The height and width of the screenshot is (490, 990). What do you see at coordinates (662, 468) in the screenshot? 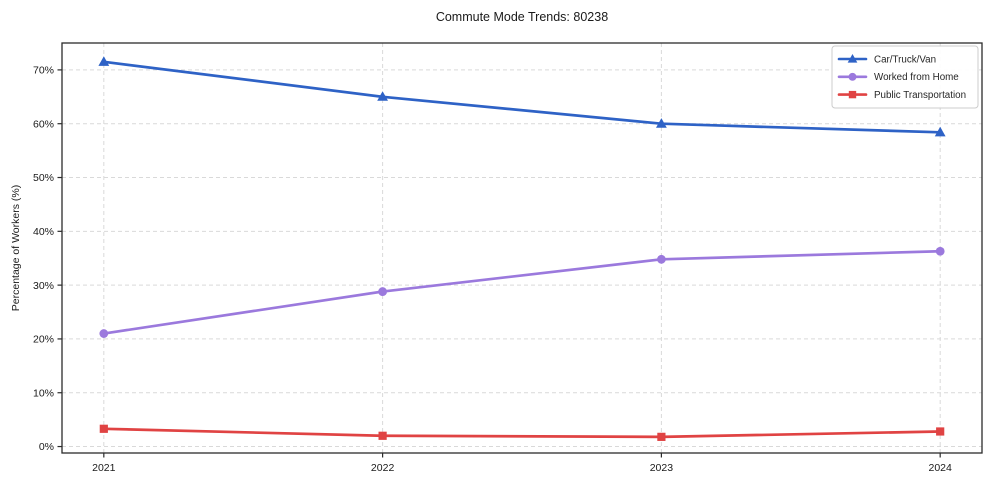
I see `x-tick-label: 2023` at bounding box center [662, 468].